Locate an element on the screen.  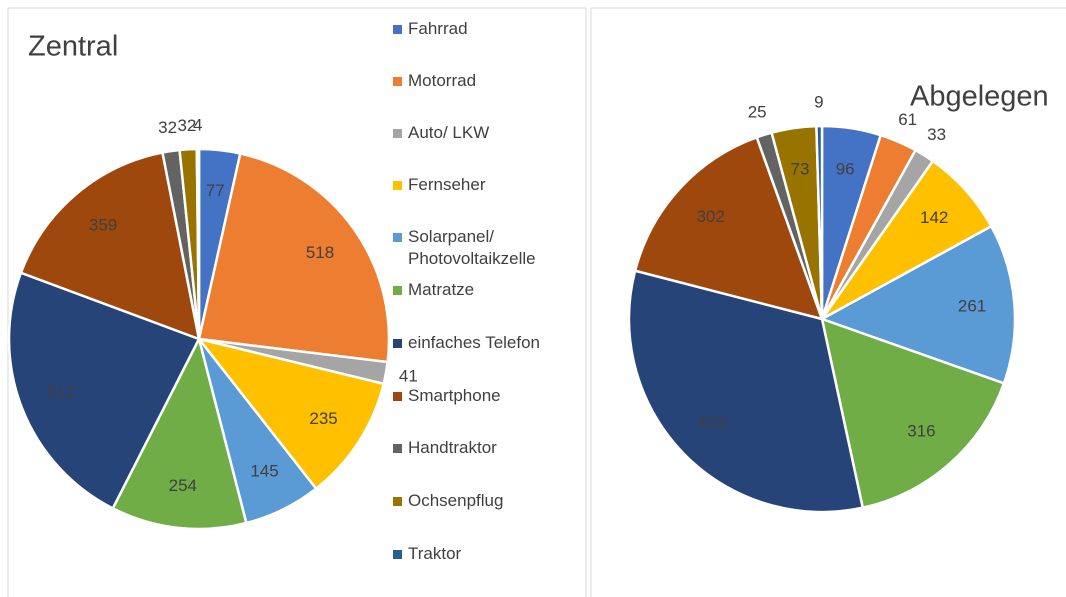
legend-label: Fahrrad is located at coordinates (438, 28).